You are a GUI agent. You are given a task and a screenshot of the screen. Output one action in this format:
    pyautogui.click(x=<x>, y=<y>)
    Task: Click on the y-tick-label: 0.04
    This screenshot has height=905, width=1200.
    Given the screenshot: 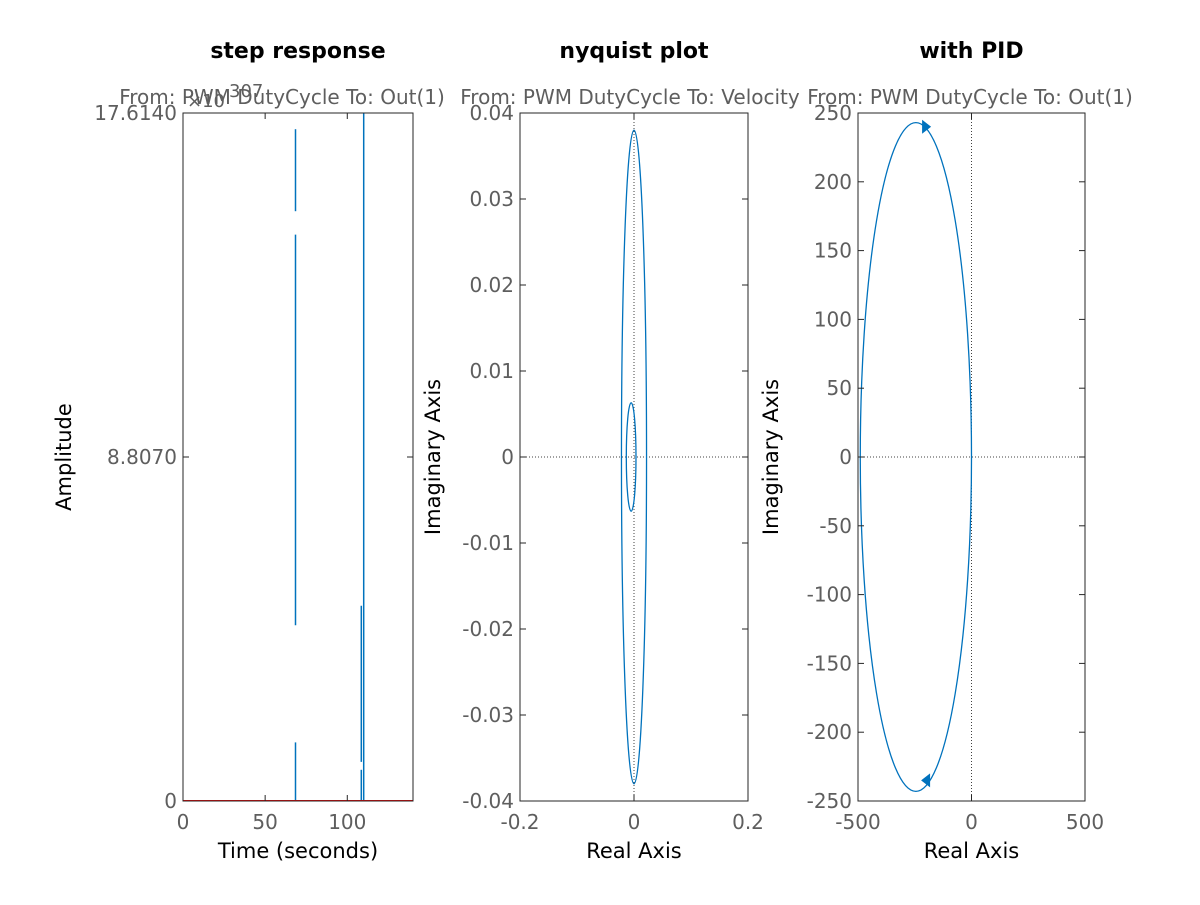 What is the action you would take?
    pyautogui.click(x=491, y=113)
    